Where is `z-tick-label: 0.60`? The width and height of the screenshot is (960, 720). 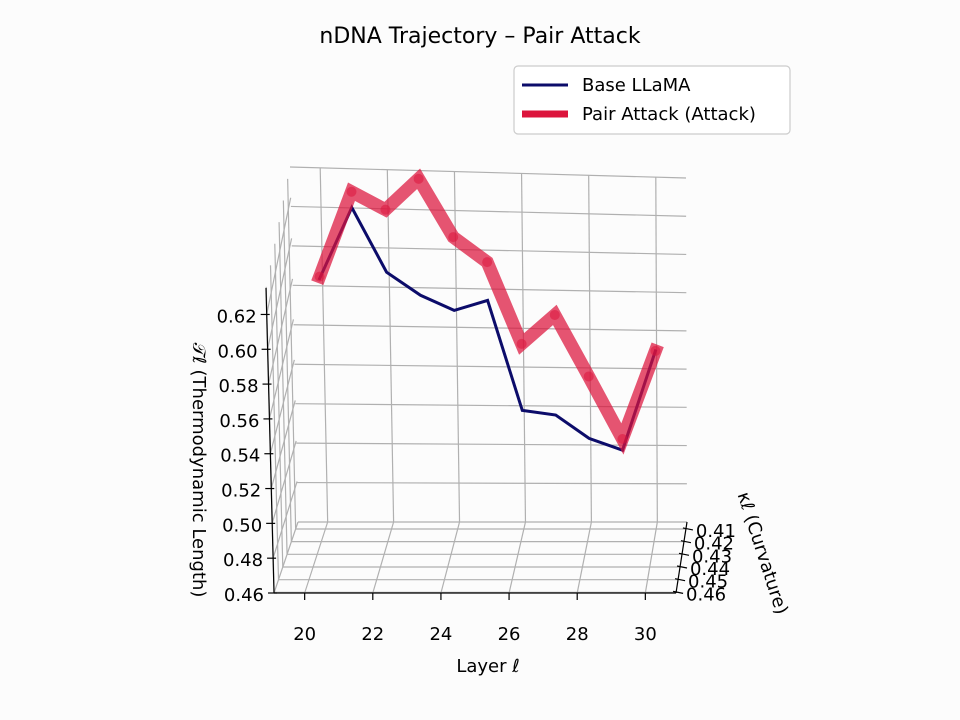 z-tick-label: 0.60 is located at coordinates (238, 351).